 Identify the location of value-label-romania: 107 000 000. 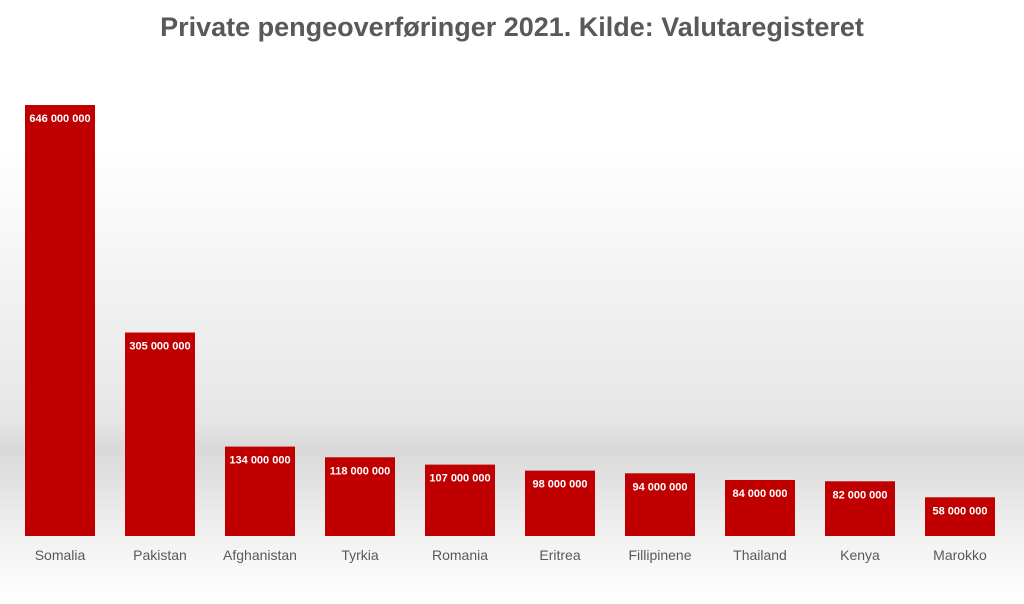
(459, 479).